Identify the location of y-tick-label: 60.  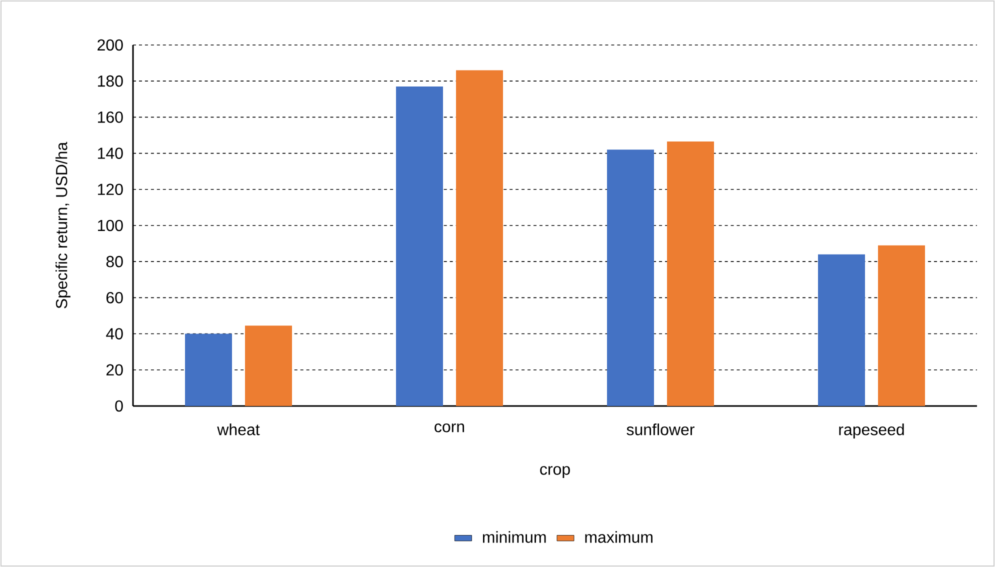
(114, 298).